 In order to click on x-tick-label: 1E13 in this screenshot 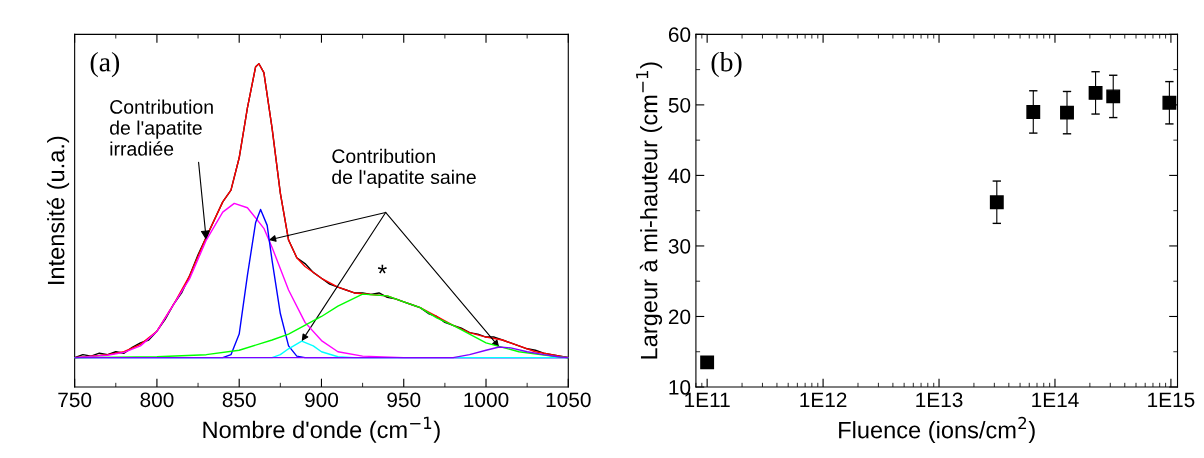, I will do `click(939, 400)`.